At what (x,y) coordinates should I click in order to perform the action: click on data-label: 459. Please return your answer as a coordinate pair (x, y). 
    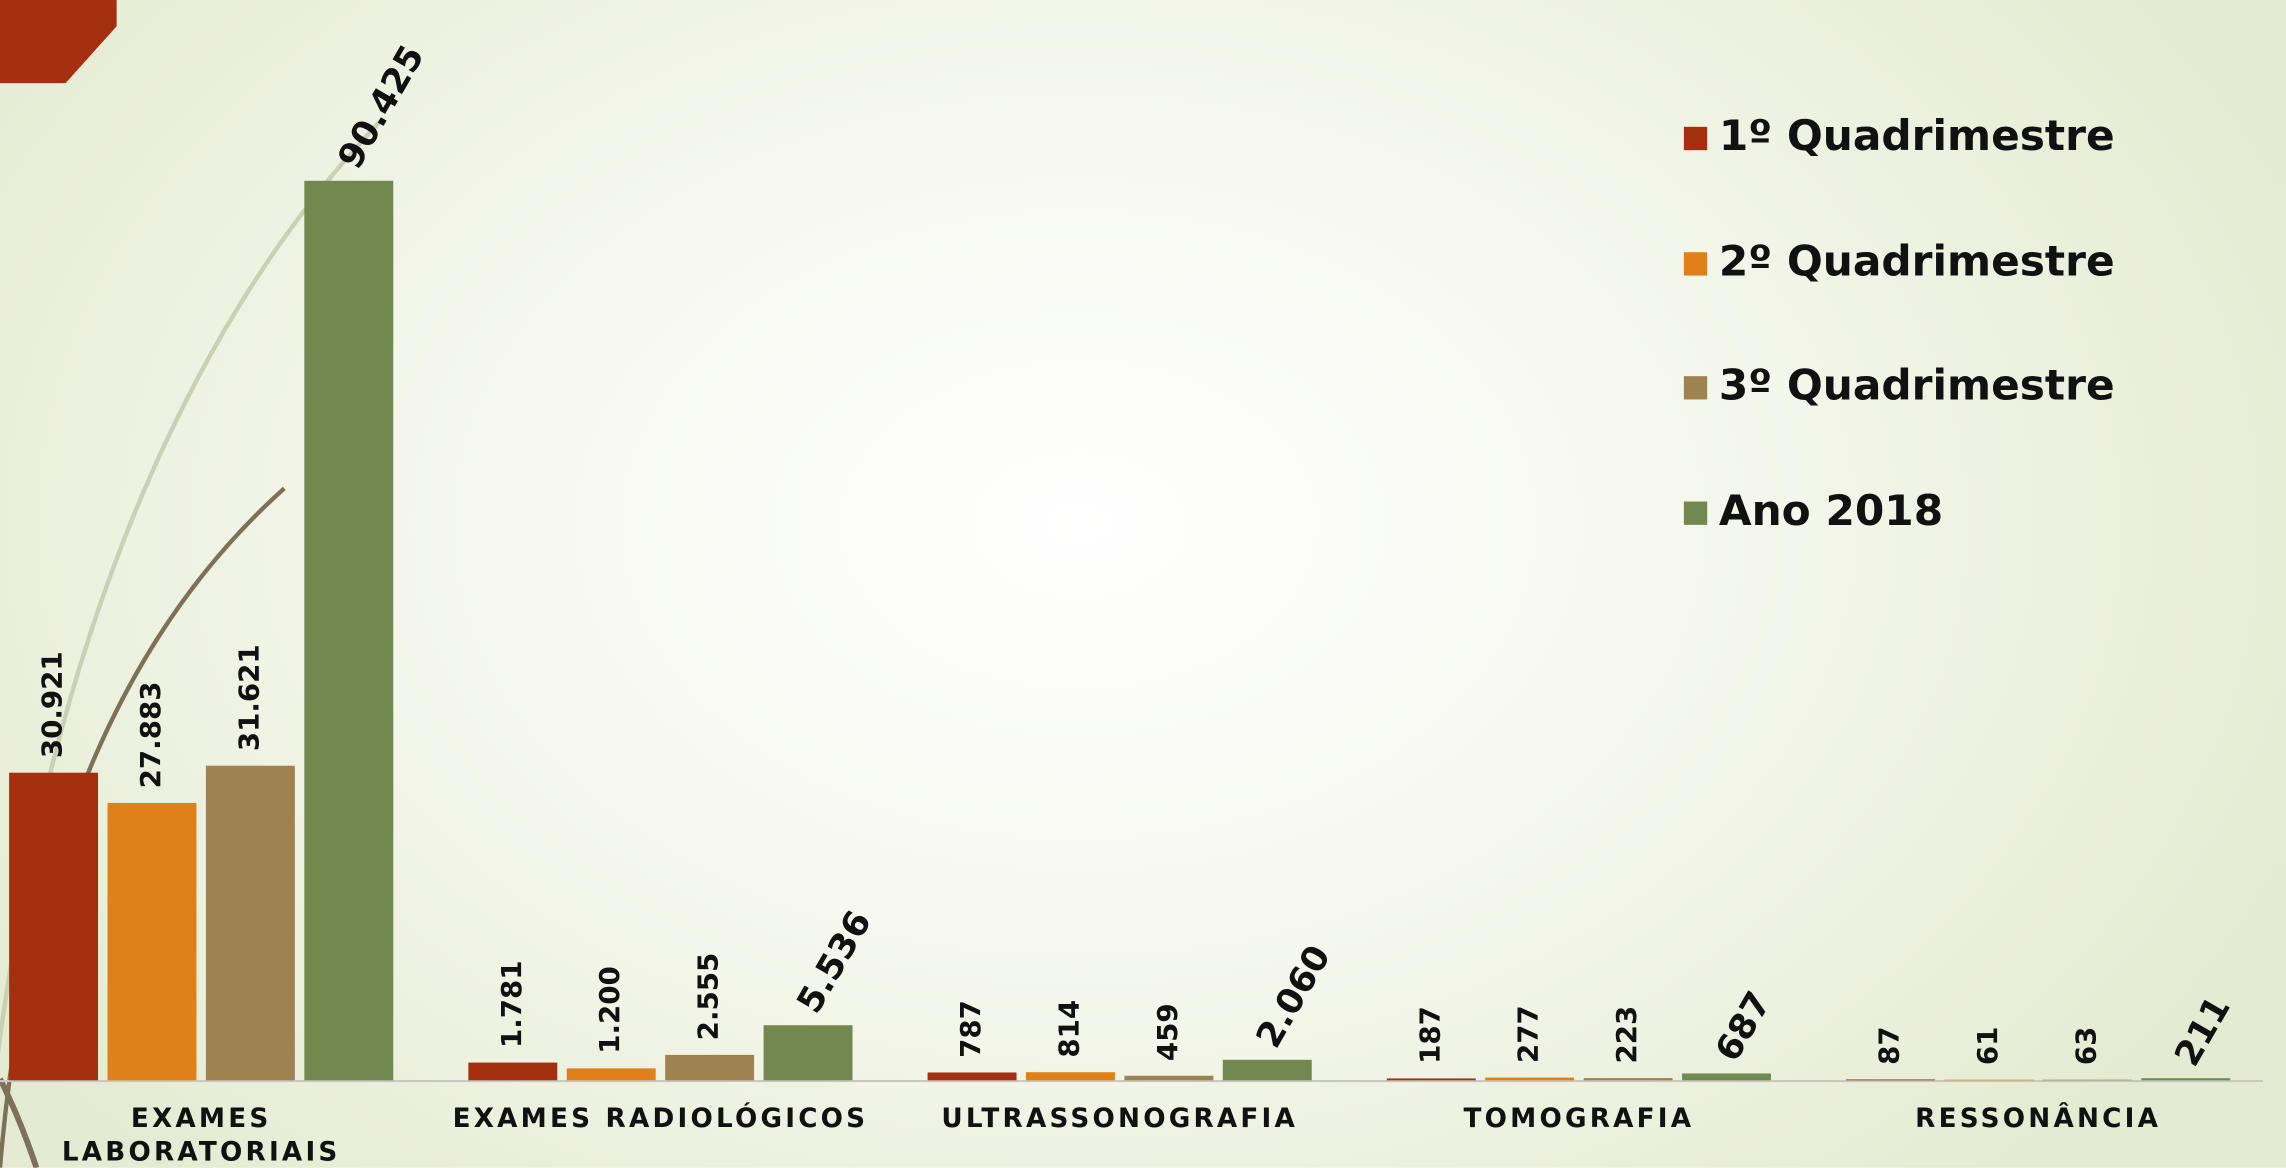
    Looking at the image, I should click on (1167, 1032).